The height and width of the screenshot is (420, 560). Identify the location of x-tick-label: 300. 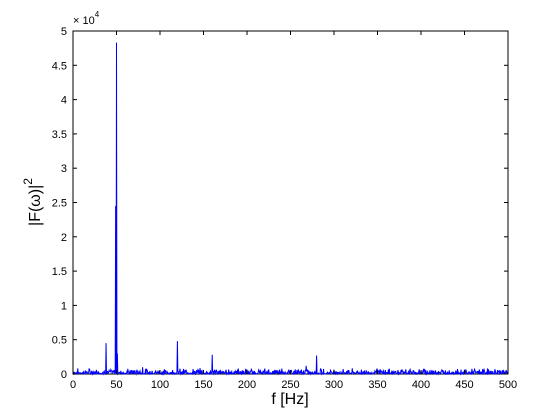
(334, 385).